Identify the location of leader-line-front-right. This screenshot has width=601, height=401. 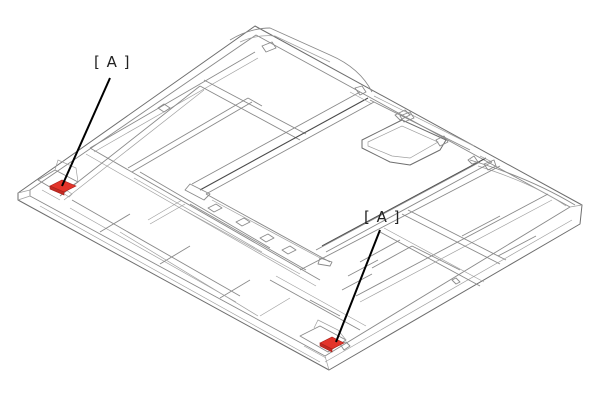
(358, 286).